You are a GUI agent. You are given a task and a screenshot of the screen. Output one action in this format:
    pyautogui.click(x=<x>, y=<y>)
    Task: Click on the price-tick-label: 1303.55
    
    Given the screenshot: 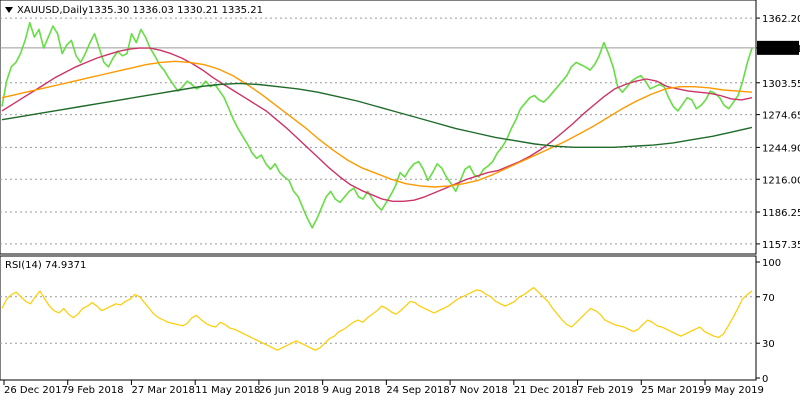 What is the action you would take?
    pyautogui.click(x=781, y=84)
    